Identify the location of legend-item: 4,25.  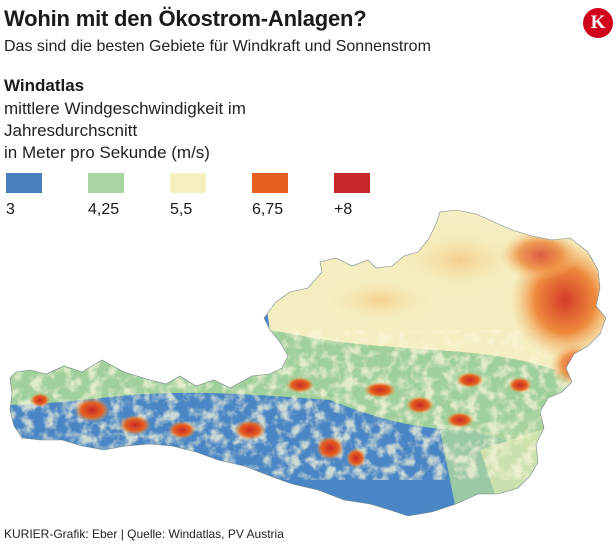
(129, 196).